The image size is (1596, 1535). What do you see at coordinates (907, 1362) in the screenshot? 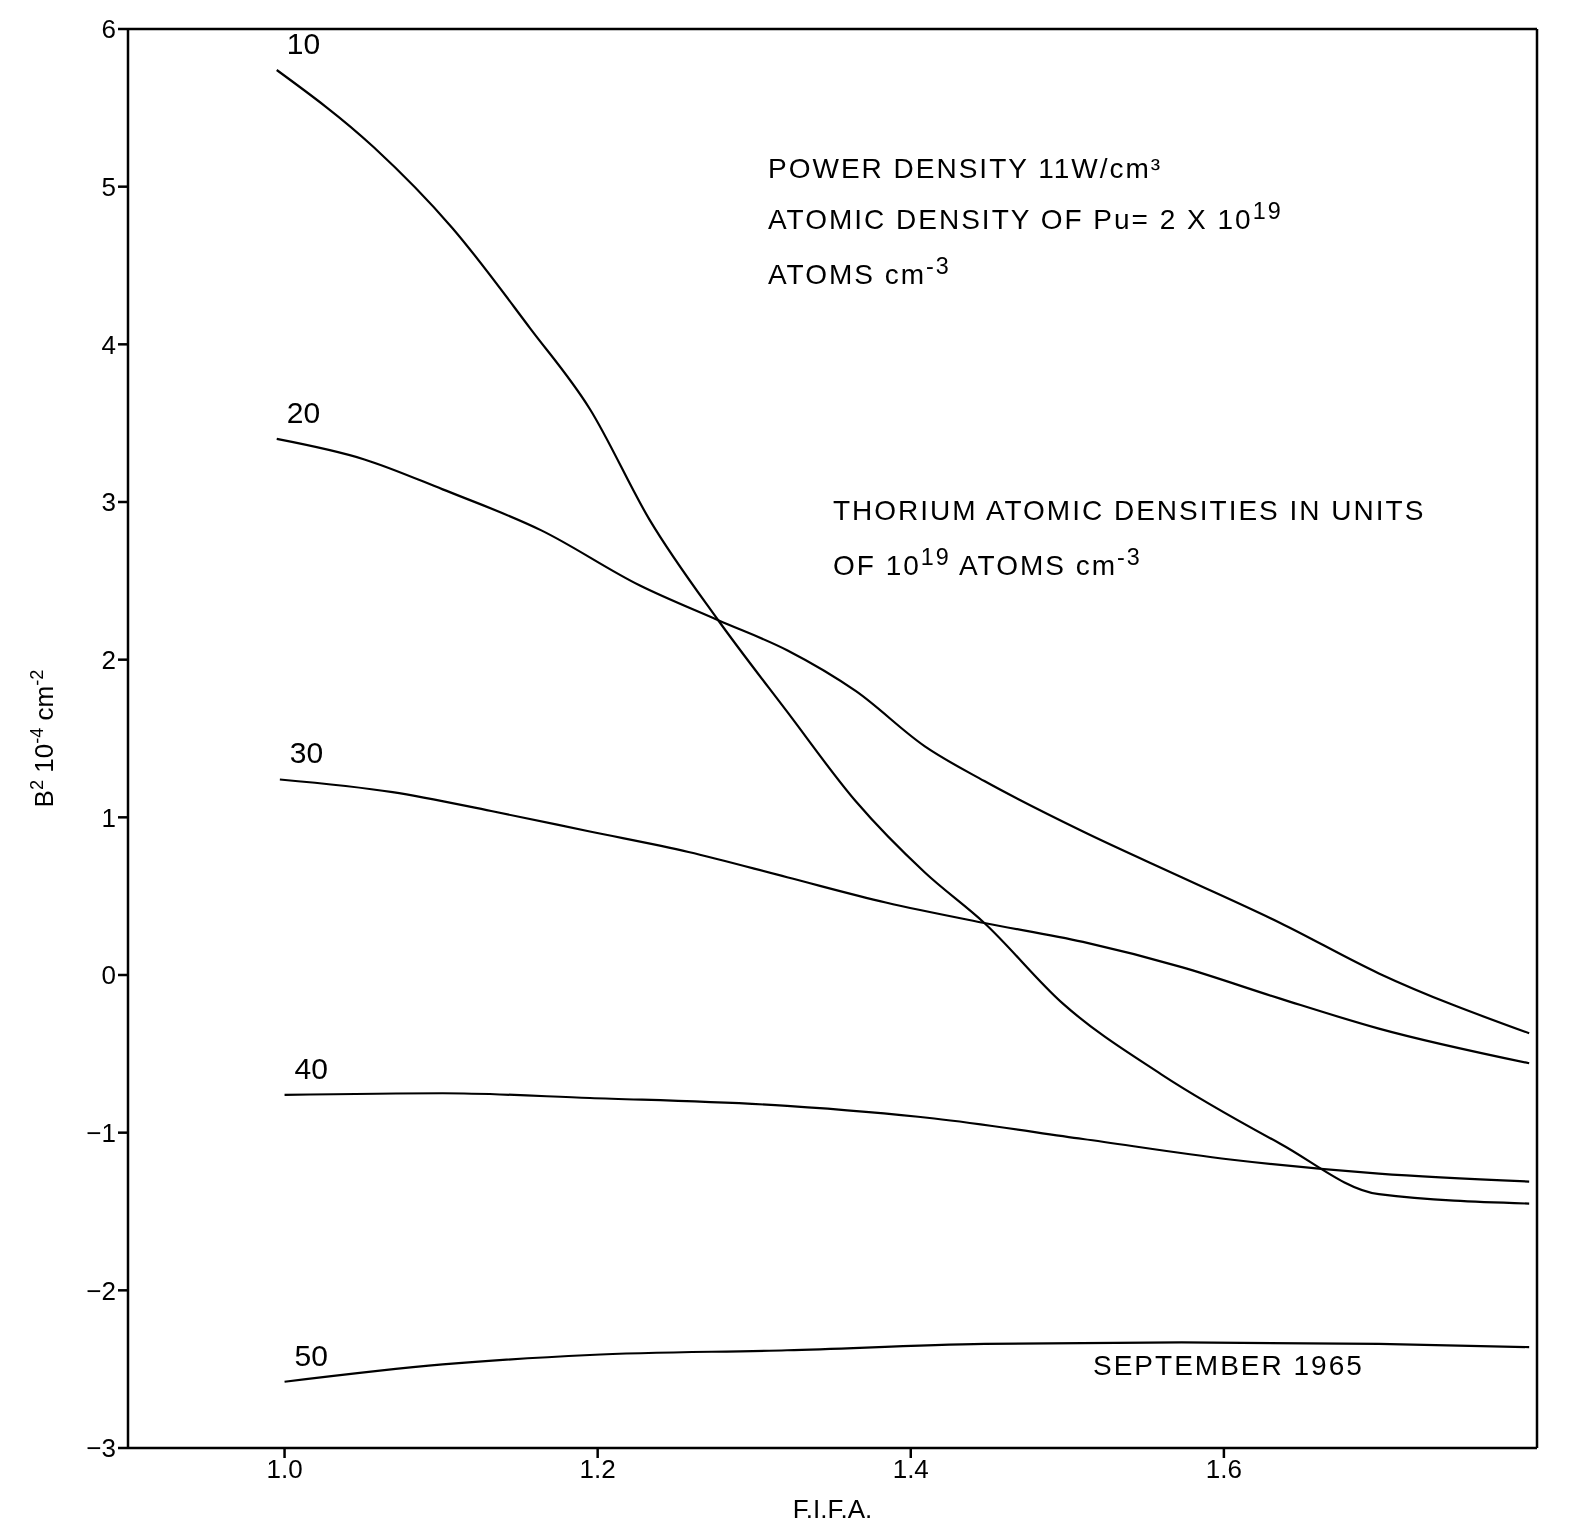
I see `line-series` at bounding box center [907, 1362].